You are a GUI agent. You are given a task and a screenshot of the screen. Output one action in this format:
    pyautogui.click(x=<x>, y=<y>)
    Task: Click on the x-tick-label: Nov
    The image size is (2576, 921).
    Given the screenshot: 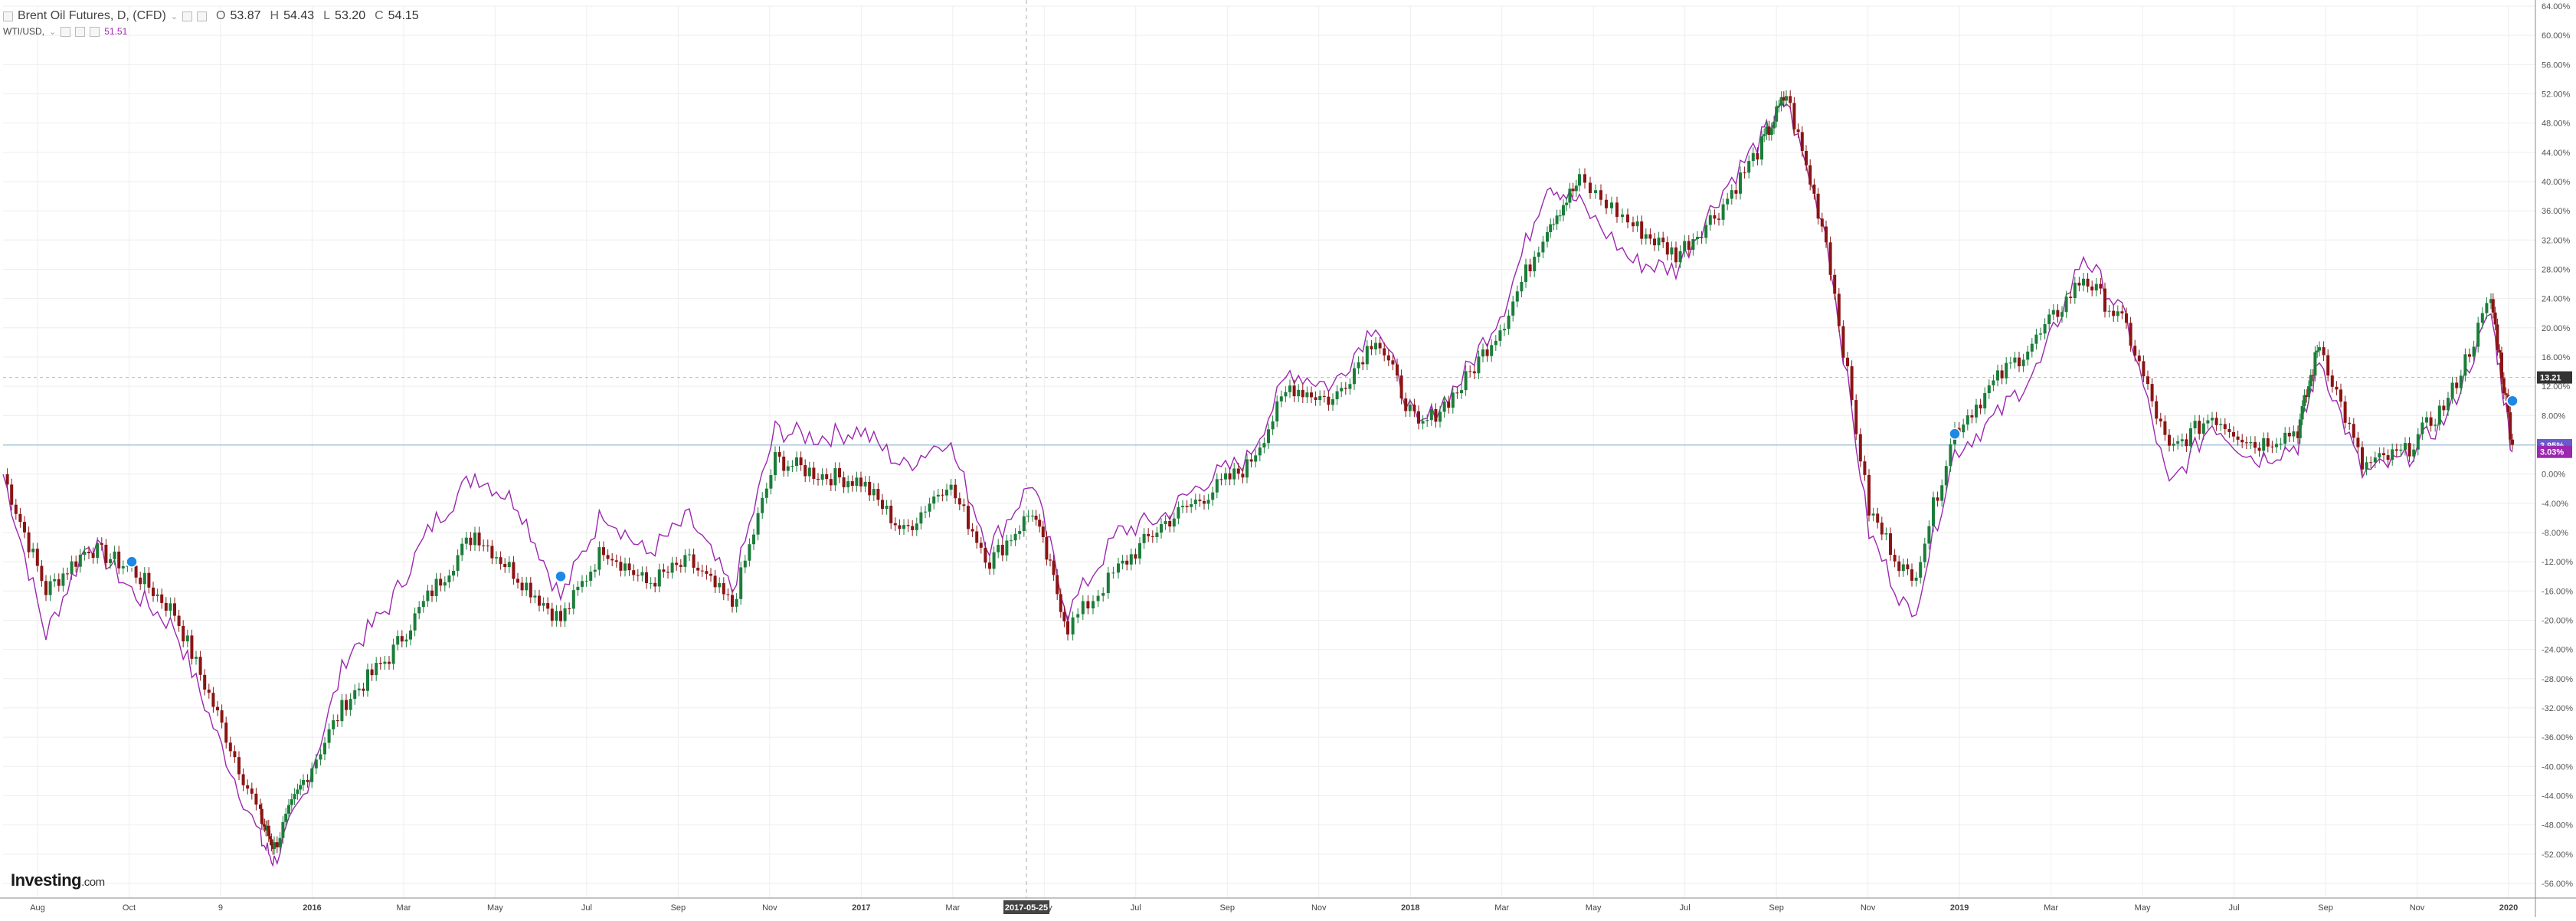 What is the action you would take?
    pyautogui.click(x=769, y=908)
    